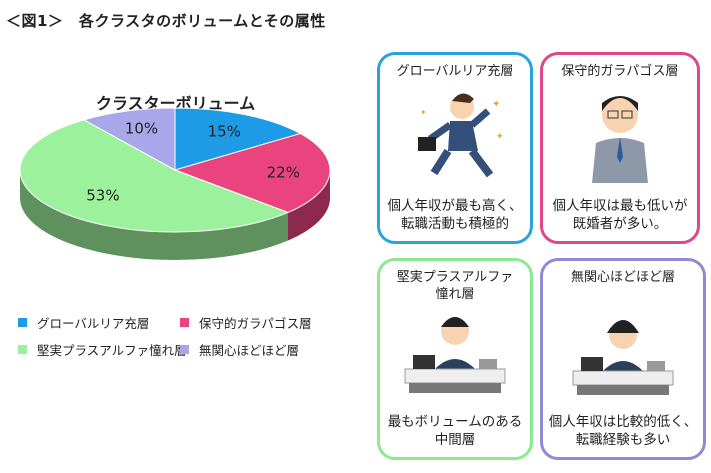 The height and width of the screenshot is (473, 711). I want to click on legend-label: 保守的ガラパゴス層, so click(255, 323).